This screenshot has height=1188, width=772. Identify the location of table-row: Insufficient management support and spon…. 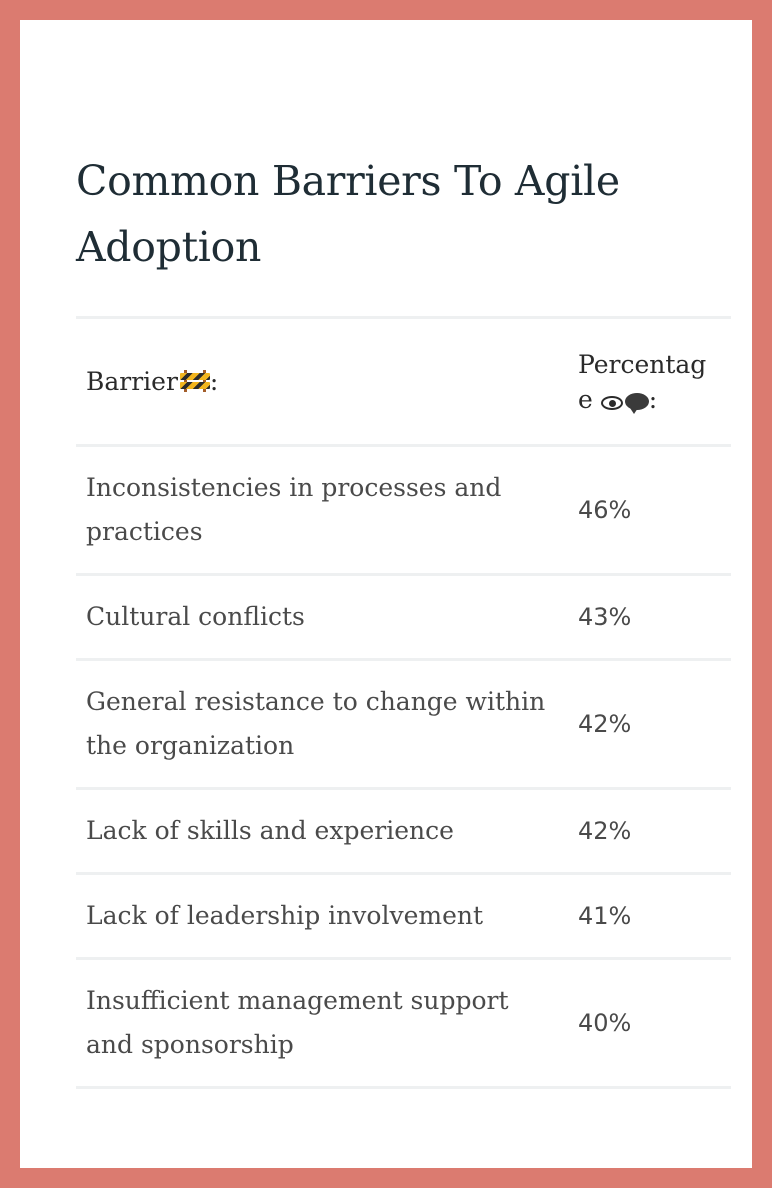
(403, 1023).